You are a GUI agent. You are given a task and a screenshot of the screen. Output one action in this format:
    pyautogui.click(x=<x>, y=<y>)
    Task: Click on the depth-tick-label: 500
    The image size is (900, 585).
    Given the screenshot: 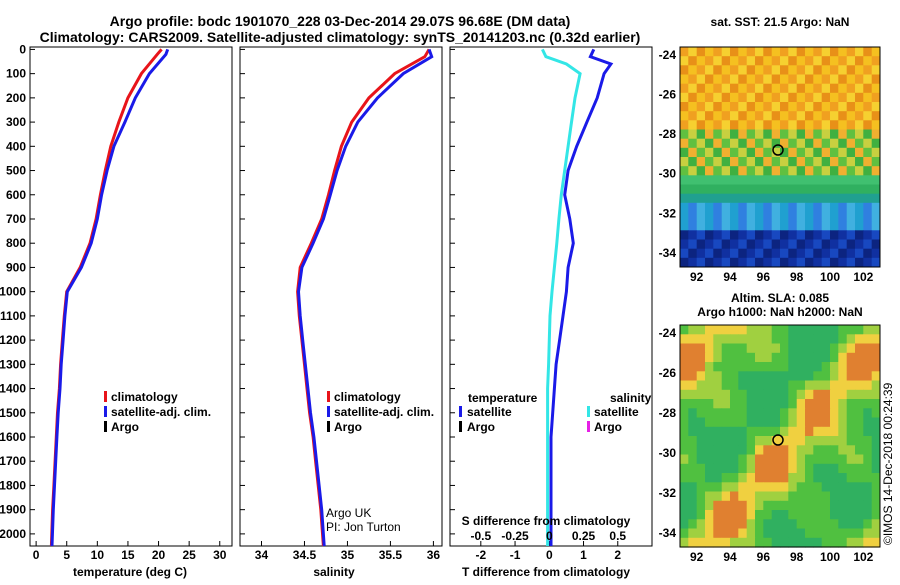 What is the action you would take?
    pyautogui.click(x=16, y=171)
    